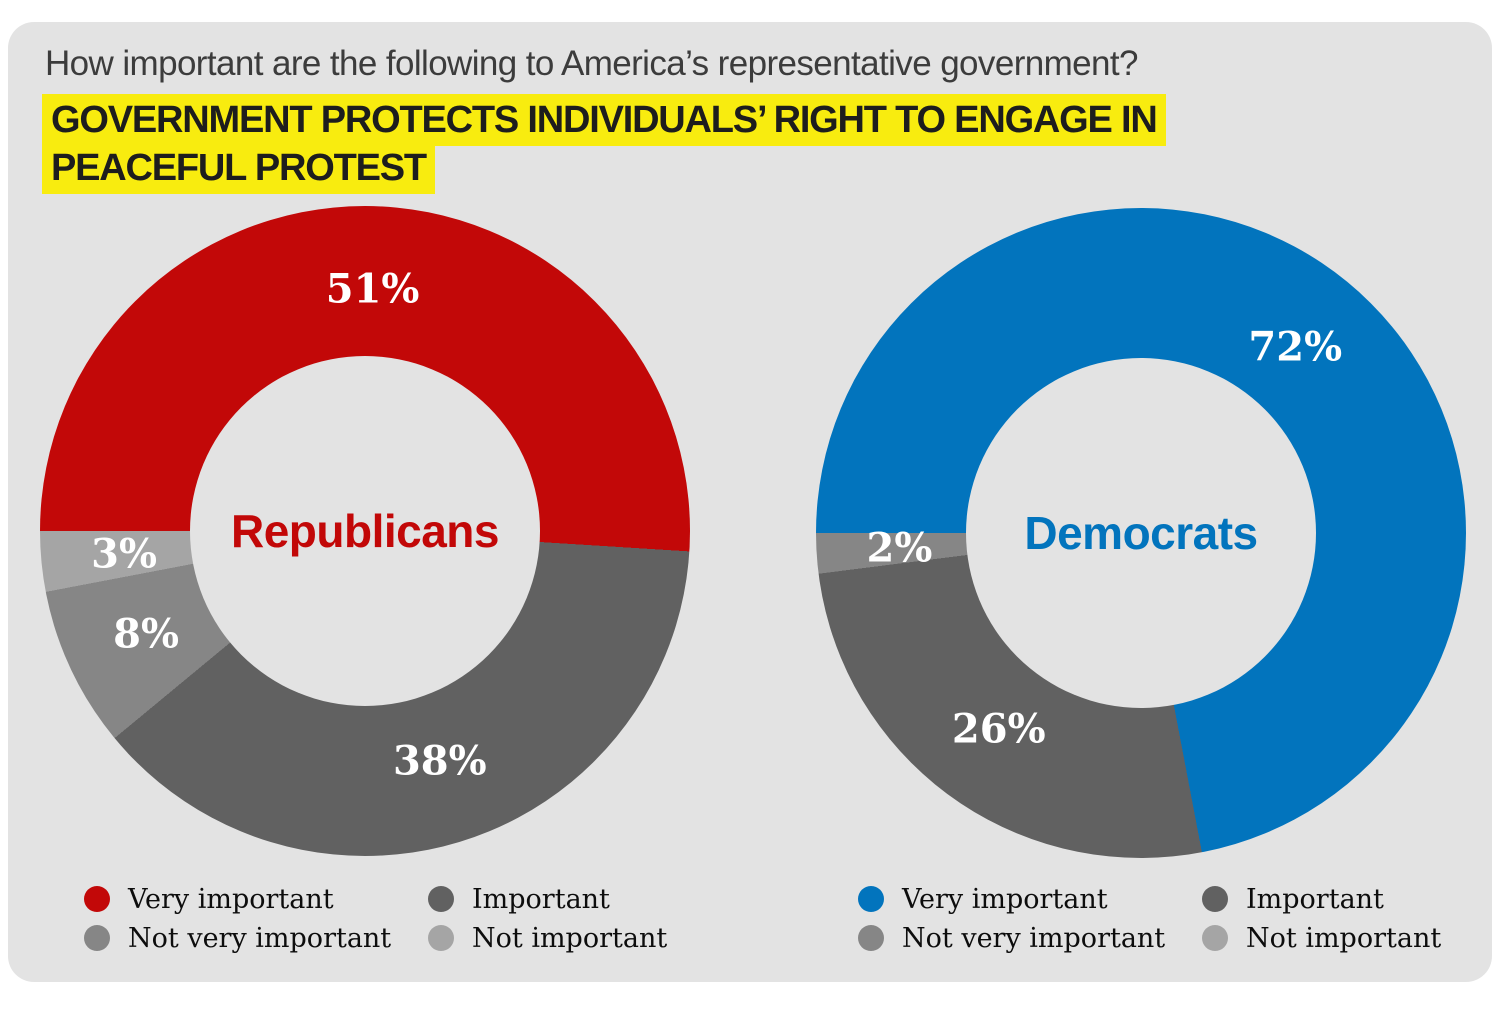 The height and width of the screenshot is (1010, 1500). What do you see at coordinates (998, 729) in the screenshot?
I see `slice-label-democrats-important: 26%` at bounding box center [998, 729].